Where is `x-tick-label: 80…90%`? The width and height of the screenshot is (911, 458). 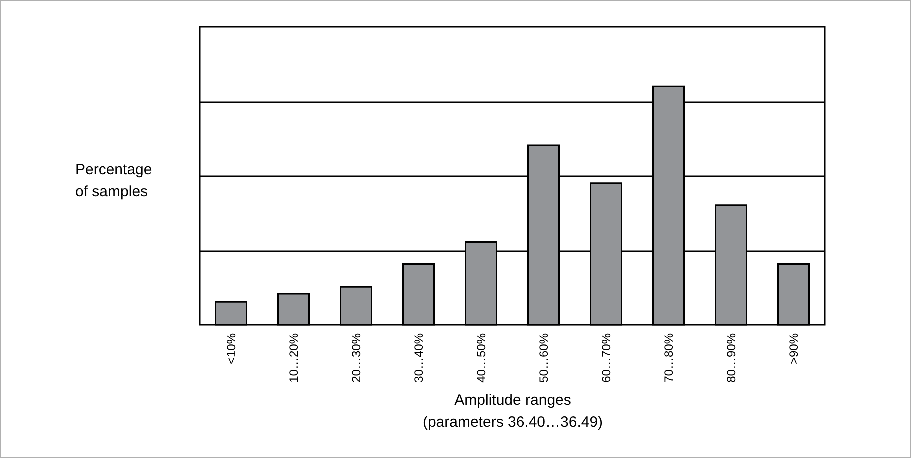
x-tick-label: 80…90% is located at coordinates (731, 358).